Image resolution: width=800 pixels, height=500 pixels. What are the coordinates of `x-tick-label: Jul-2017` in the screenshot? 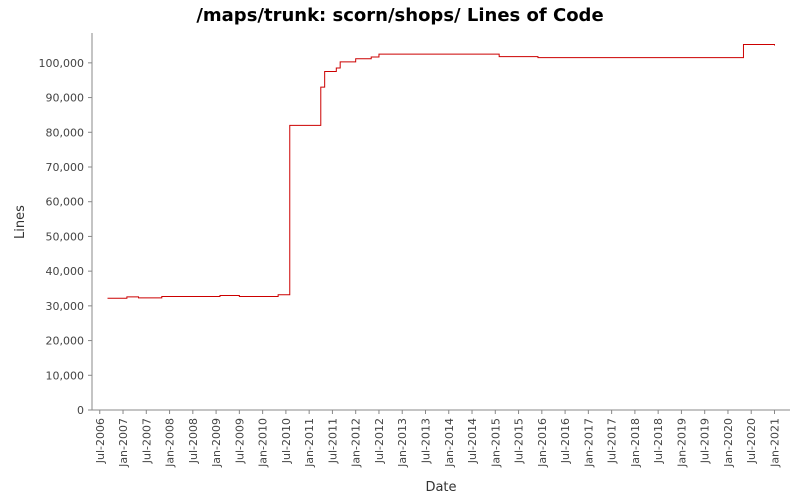 It's located at (612, 441).